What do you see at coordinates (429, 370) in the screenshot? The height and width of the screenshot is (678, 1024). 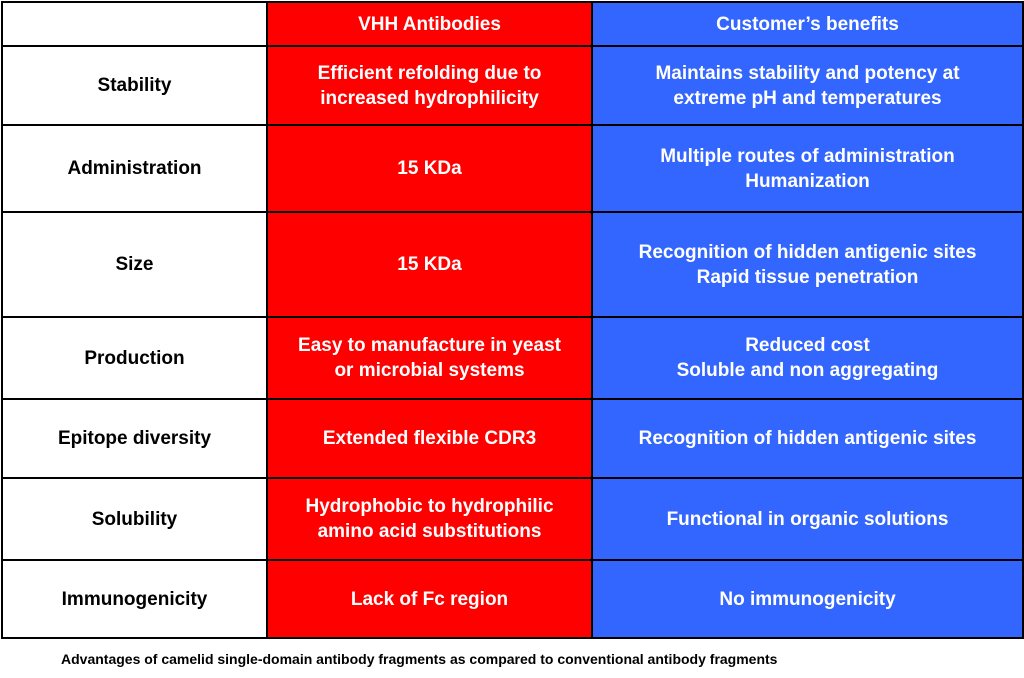 I see `vhh-cell-line: or microbial systems` at bounding box center [429, 370].